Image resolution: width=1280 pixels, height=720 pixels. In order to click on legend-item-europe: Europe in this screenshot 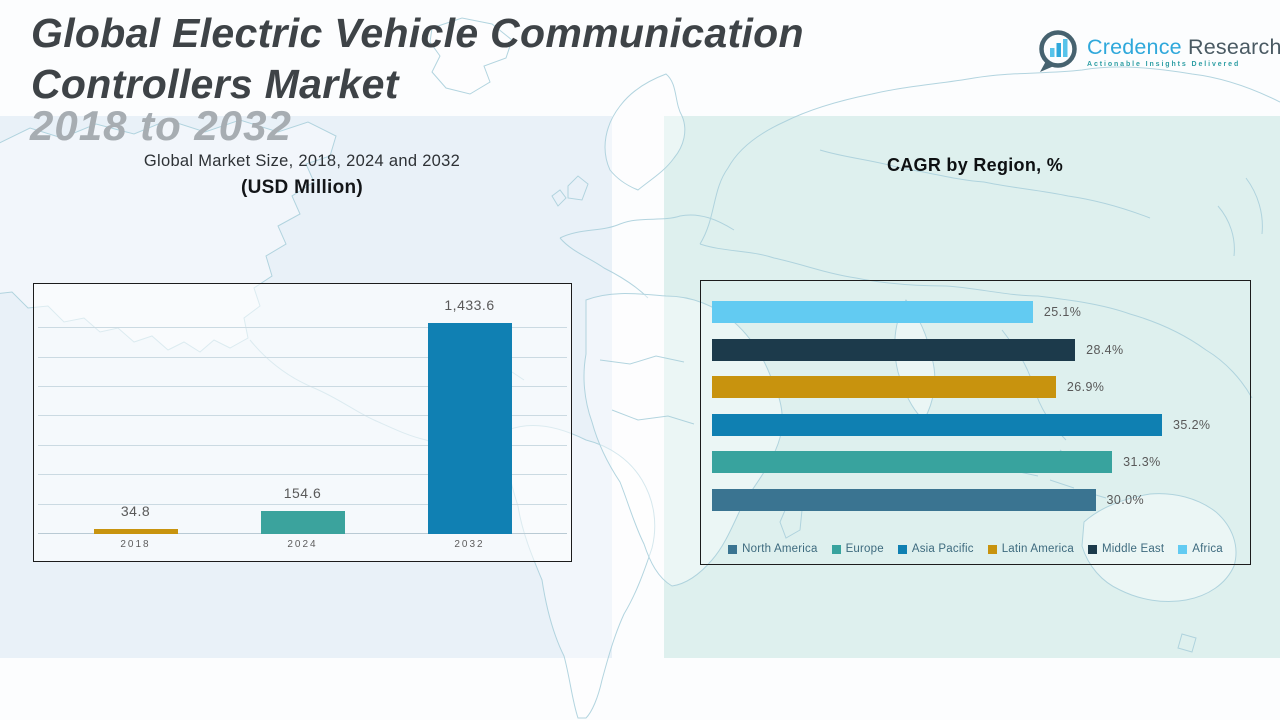, I will do `click(857, 549)`.